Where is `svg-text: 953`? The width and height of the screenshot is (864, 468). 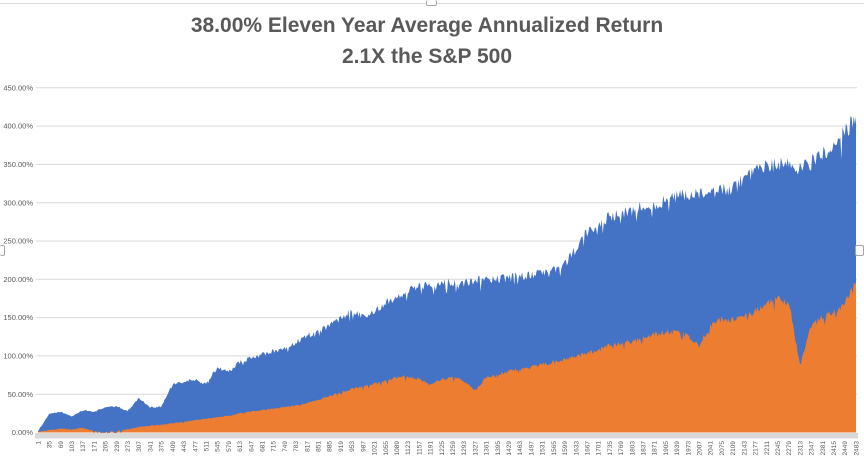
svg-text: 953 is located at coordinates (352, 446).